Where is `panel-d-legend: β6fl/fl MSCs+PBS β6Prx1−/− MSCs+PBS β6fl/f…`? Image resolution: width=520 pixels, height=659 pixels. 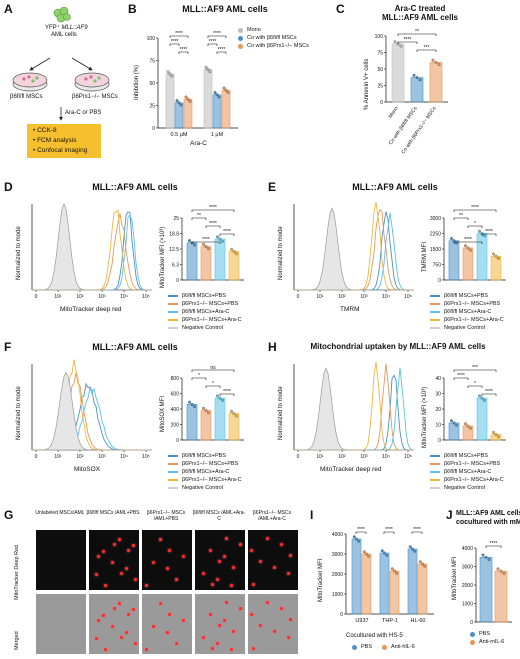 panel-d-legend: β6fl/fl MSCs+PBS β6Prx1−/− MSCs+PBS β6fl/f… is located at coordinates (205, 312).